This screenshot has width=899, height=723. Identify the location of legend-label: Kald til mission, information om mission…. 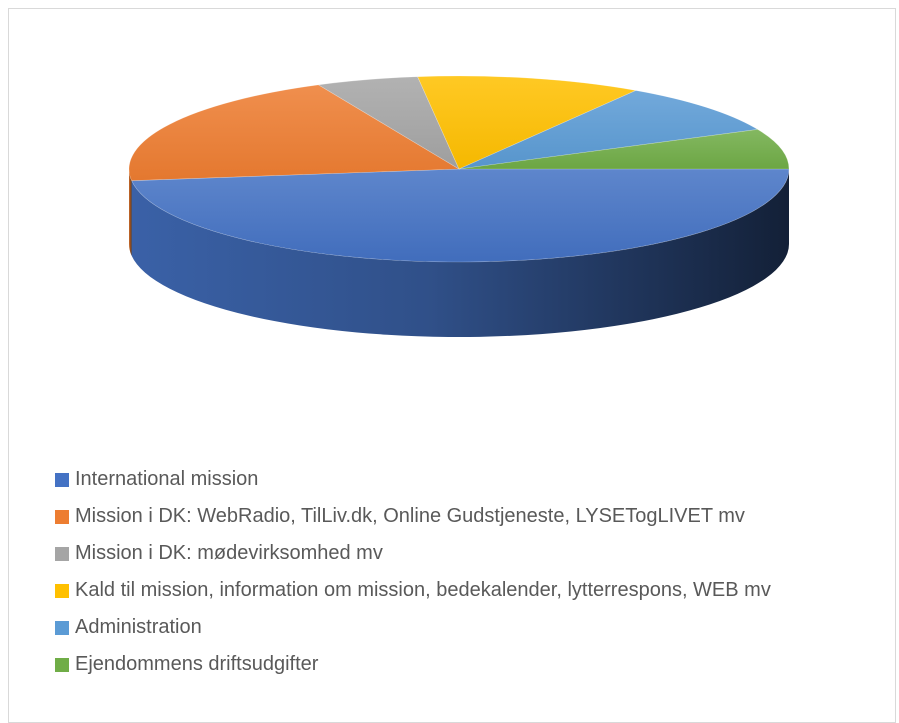
(423, 590).